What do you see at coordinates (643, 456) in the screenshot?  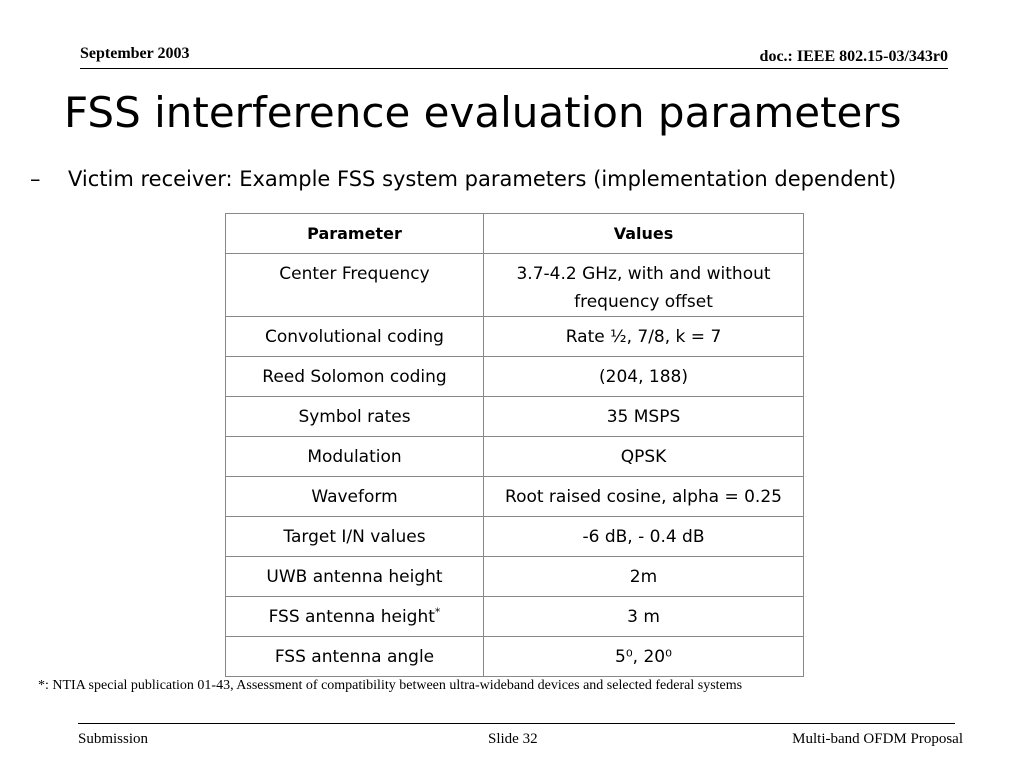 I see `table-cell: QPSK` at bounding box center [643, 456].